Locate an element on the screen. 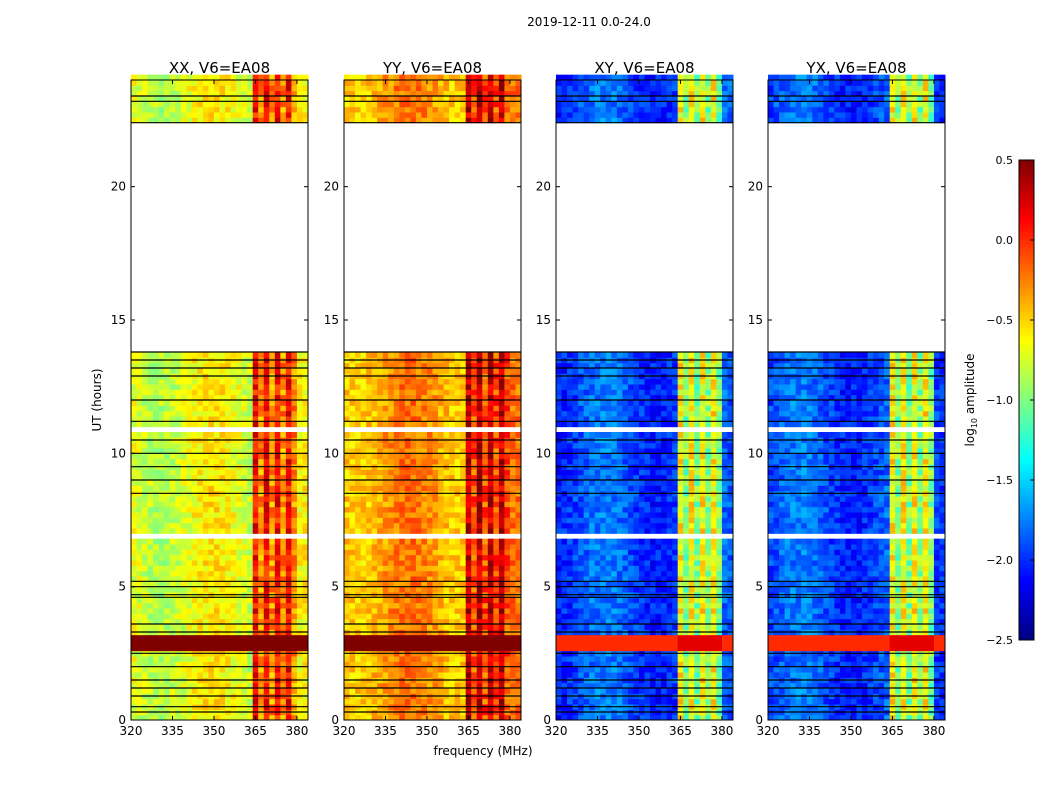 Image resolution: width=1050 pixels, height=804 pixels. y-tick-label: 0 is located at coordinates (335, 720).